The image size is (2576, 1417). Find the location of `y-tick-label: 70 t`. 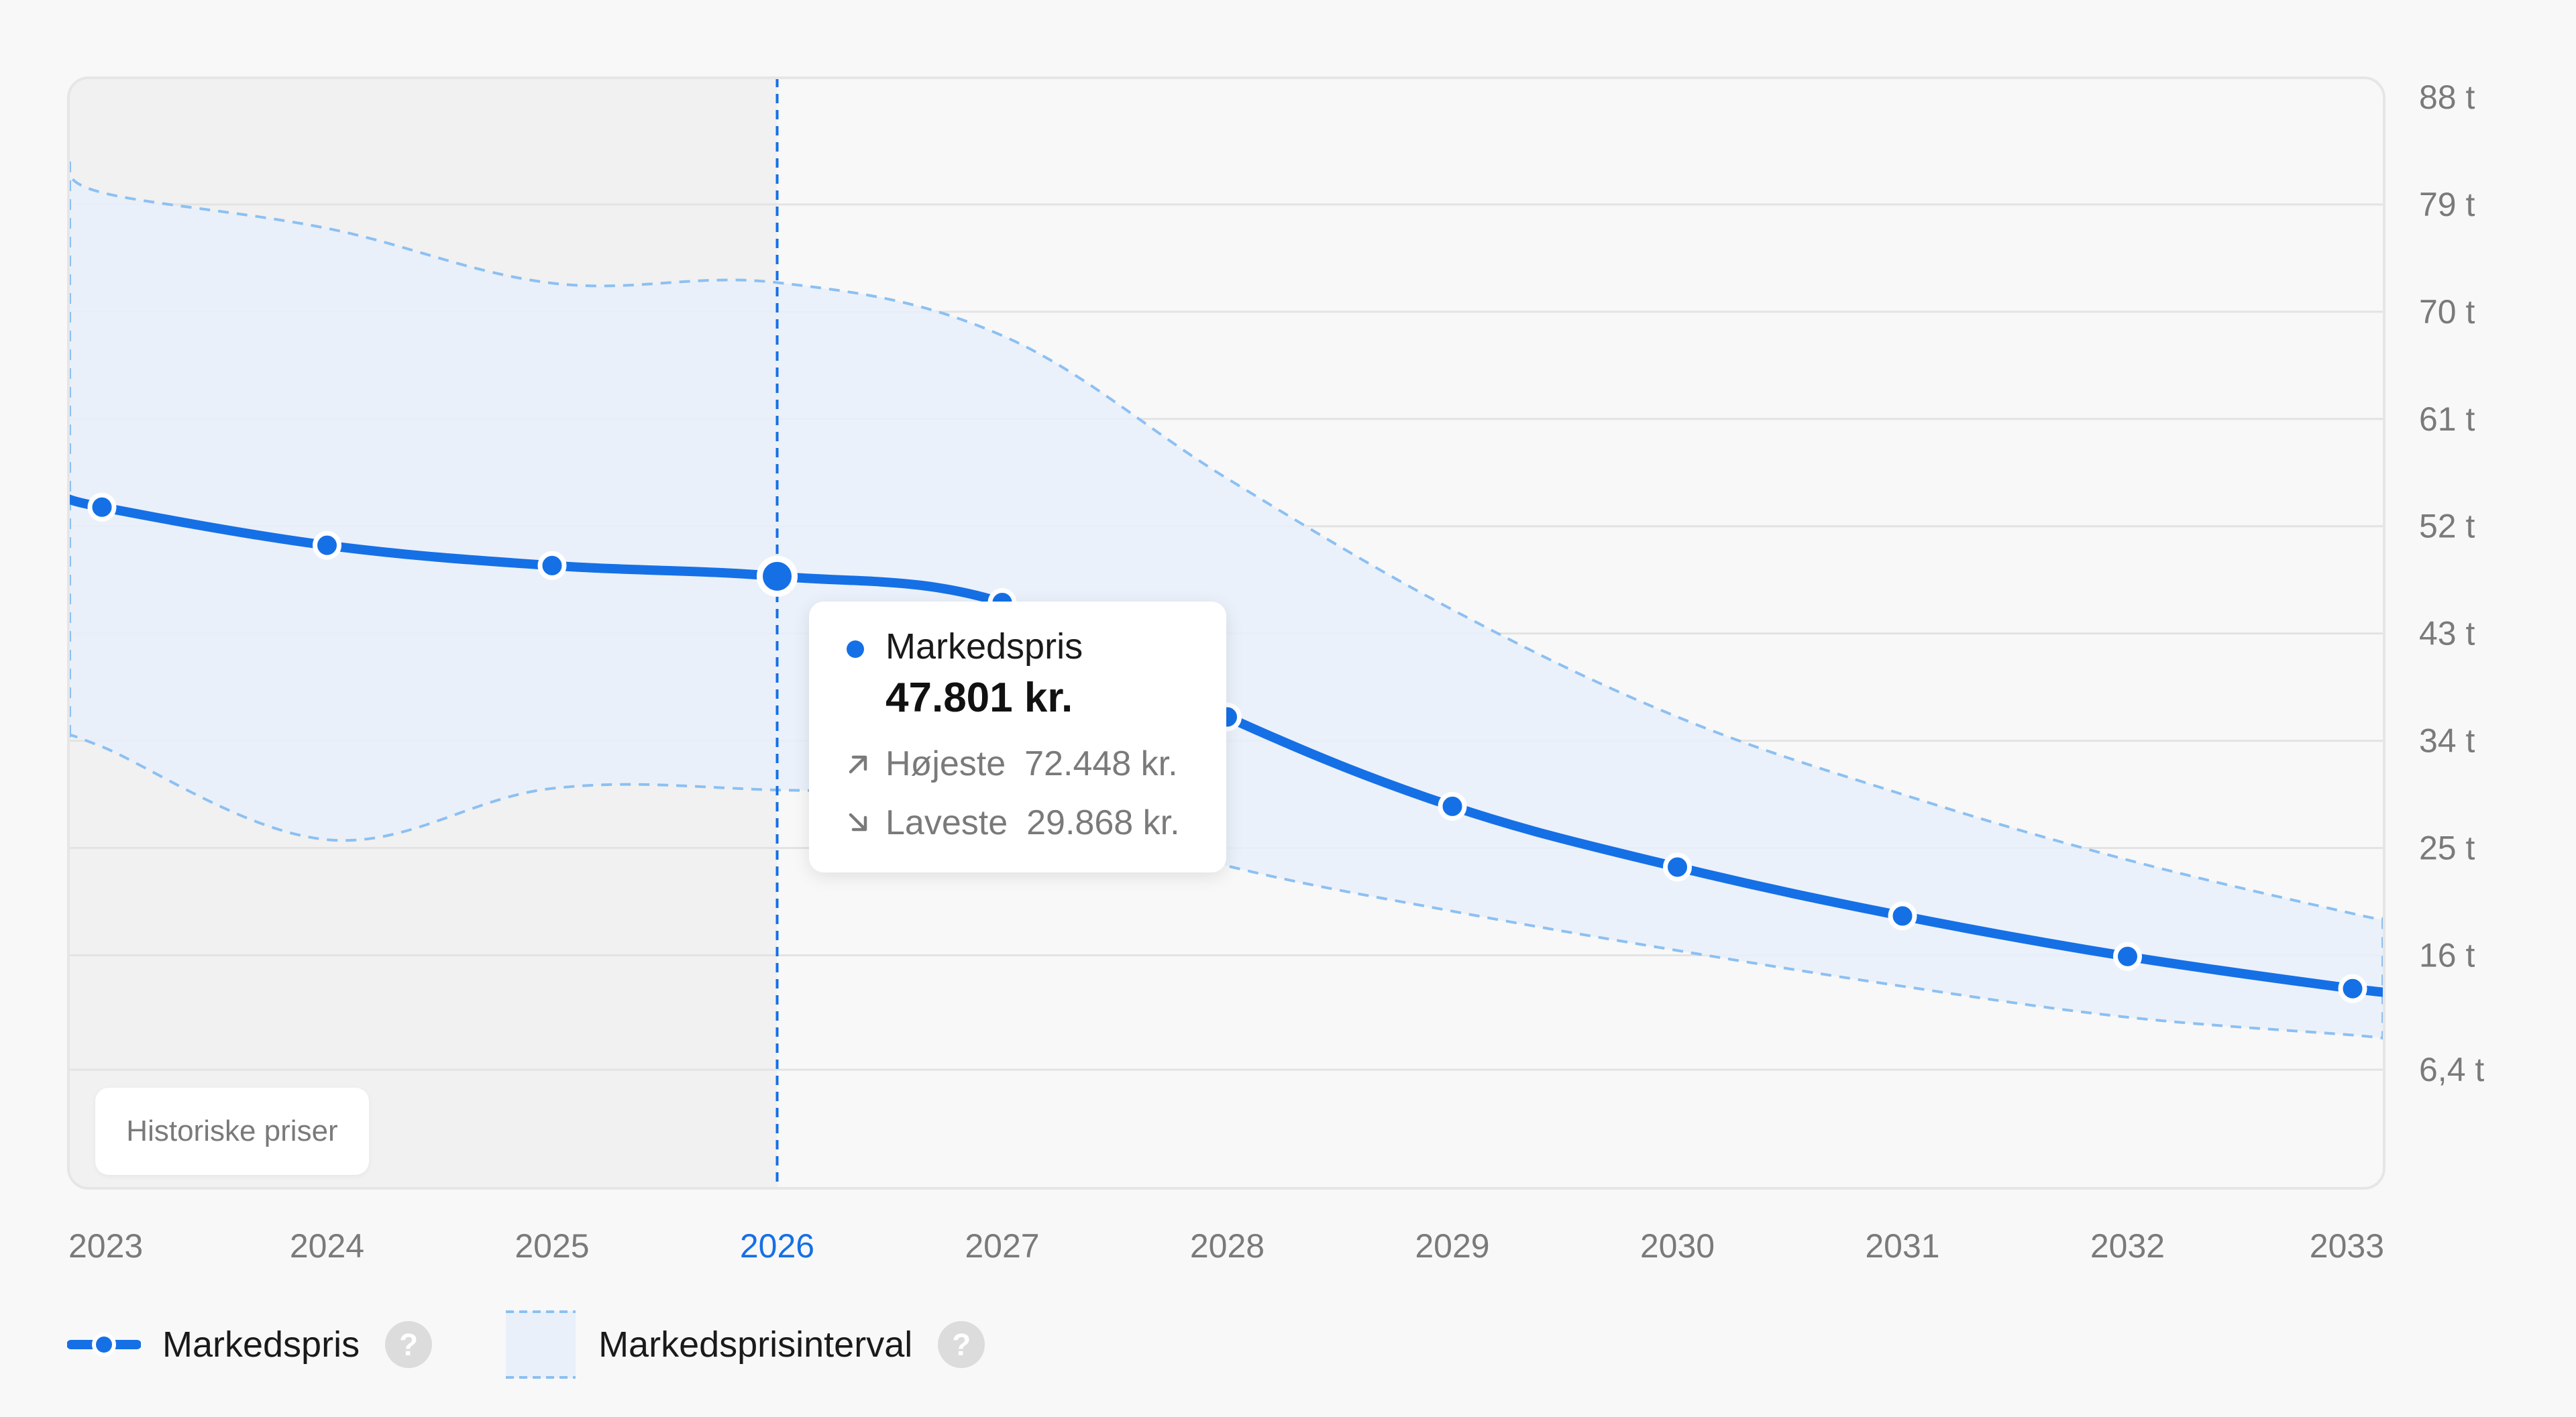

y-tick-label: 70 t is located at coordinates (2447, 312).